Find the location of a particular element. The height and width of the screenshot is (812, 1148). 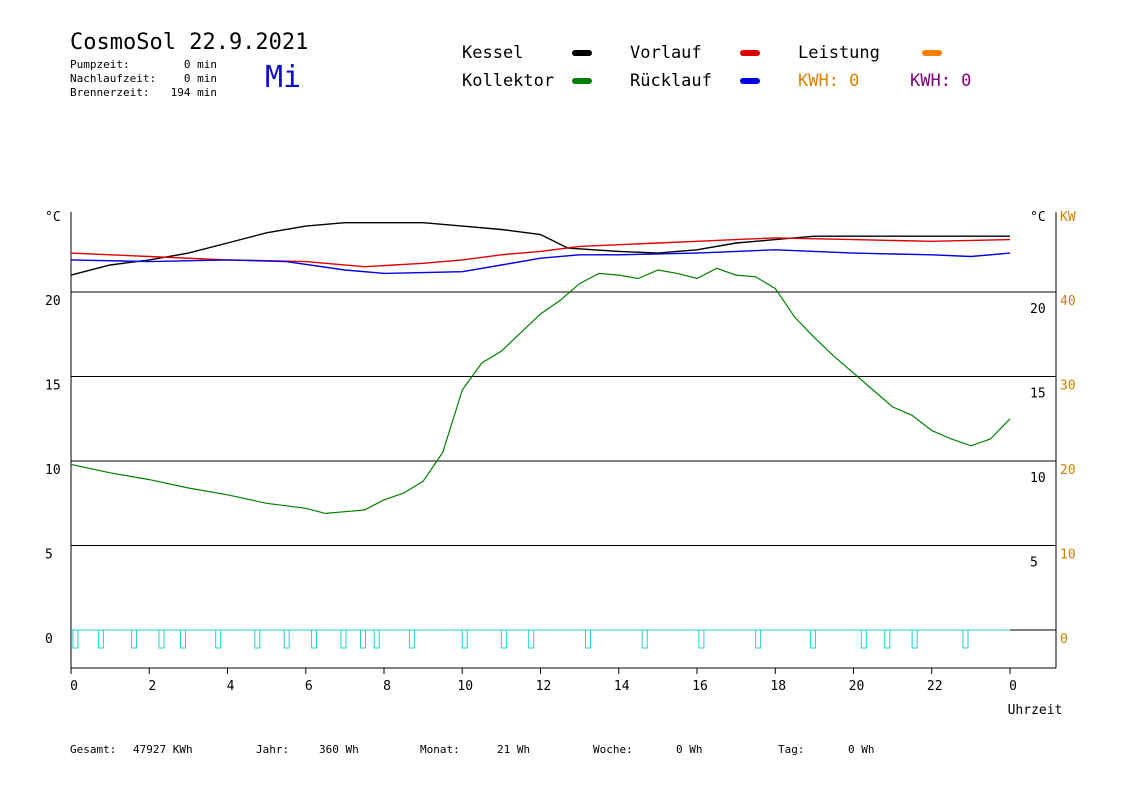

y-left-tick-label: 10 is located at coordinates (53, 470).